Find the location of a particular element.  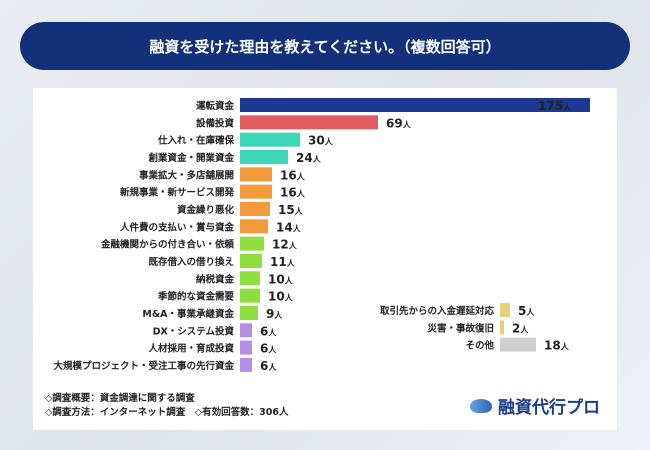

category-label: 創業資金・開業資金 is located at coordinates (190, 158).